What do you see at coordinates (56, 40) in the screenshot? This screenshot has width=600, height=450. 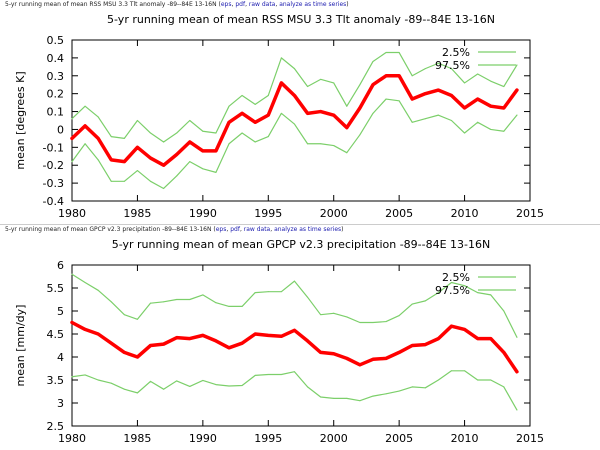 I see `y-tick-label: 0.5` at bounding box center [56, 40].